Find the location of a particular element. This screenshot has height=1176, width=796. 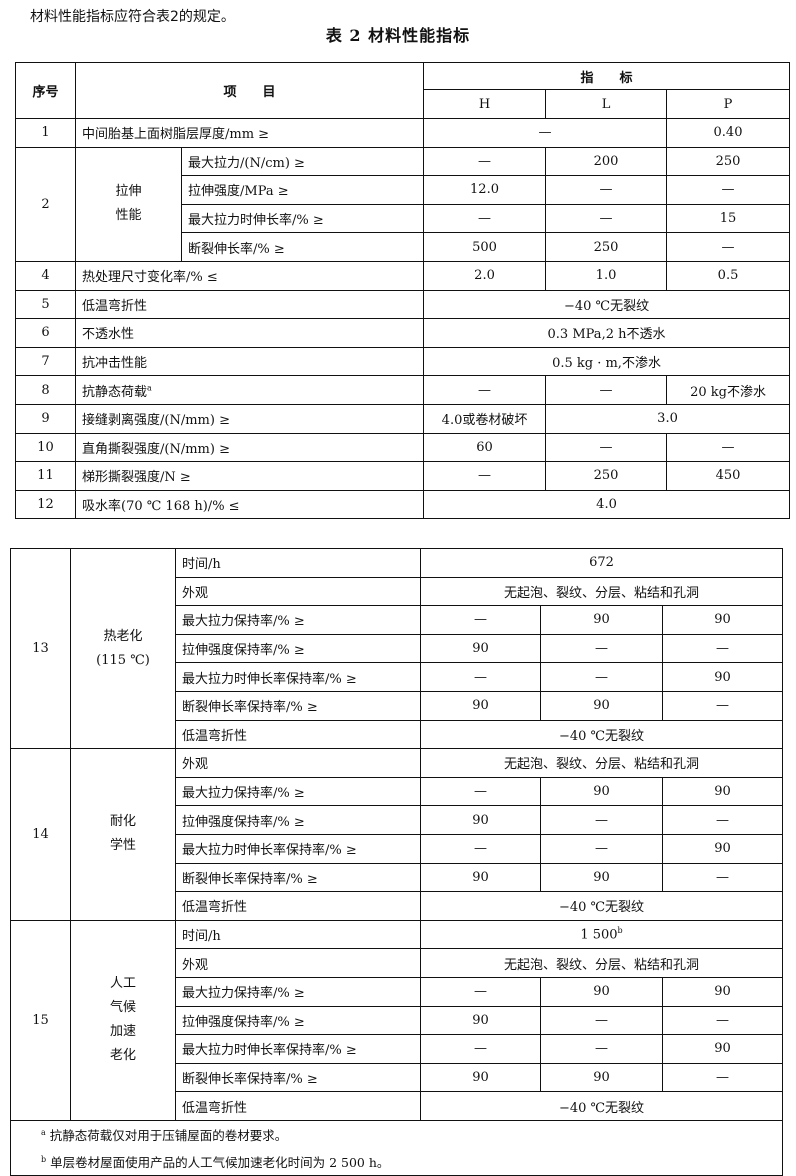

row-item-label: 热处理尺寸变化率/% ≤ is located at coordinates (150, 278).